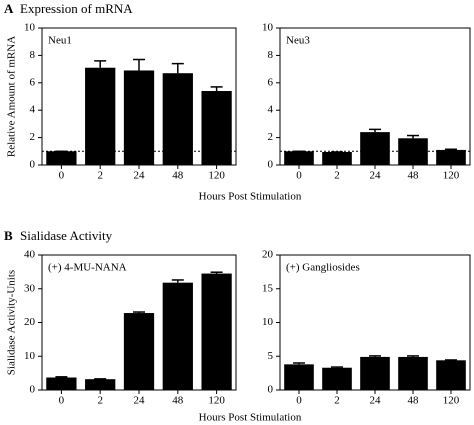 Image resolution: width=474 pixels, height=425 pixels. What do you see at coordinates (298, 41) in the screenshot?
I see `annotation: Neu3` at bounding box center [298, 41].